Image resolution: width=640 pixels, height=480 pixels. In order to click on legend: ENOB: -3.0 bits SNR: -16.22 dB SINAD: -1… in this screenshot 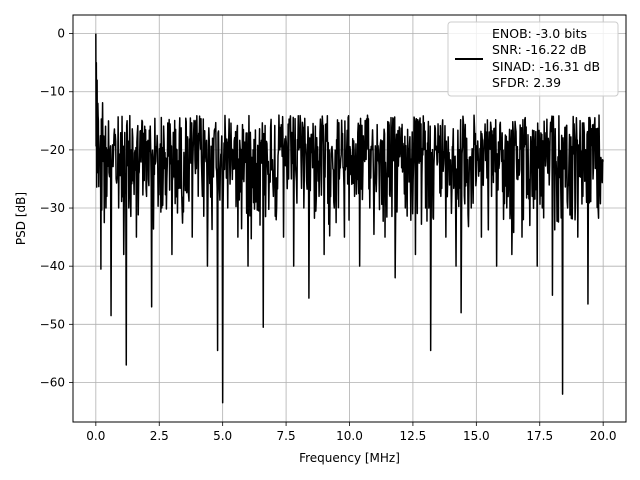, I will do `click(533, 59)`.